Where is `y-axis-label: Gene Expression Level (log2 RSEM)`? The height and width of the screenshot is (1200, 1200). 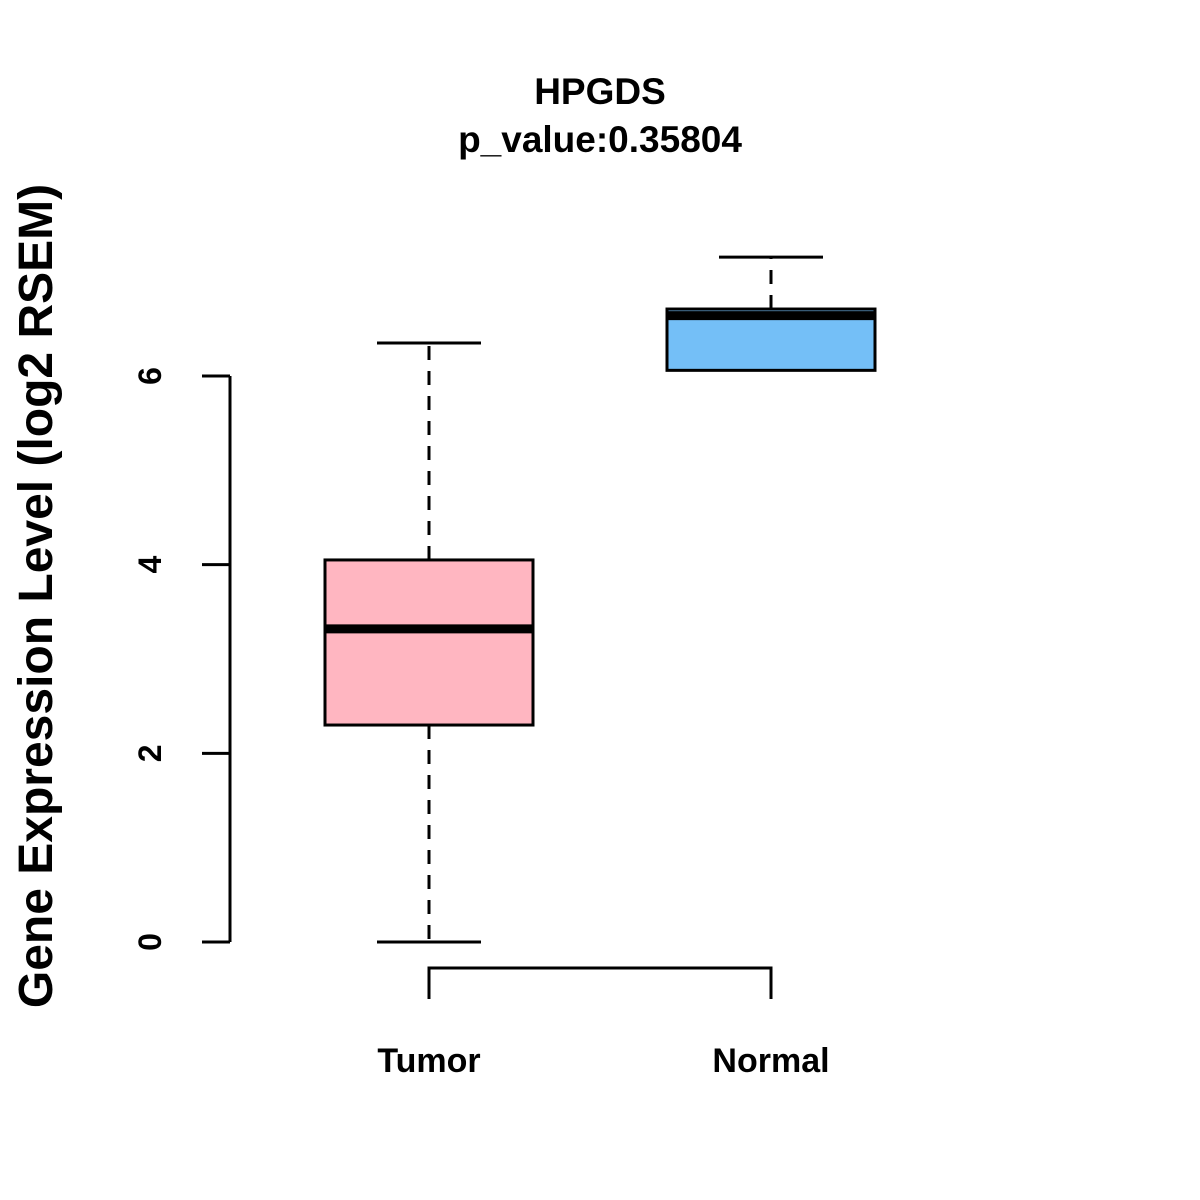
y-axis-label: Gene Expression Level (log2 RSEM) is located at coordinates (36, 596).